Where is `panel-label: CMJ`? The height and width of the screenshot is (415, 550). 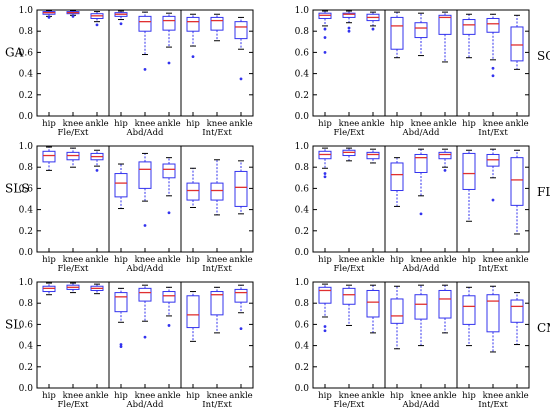 panel-label: CMJ is located at coordinates (543, 328).